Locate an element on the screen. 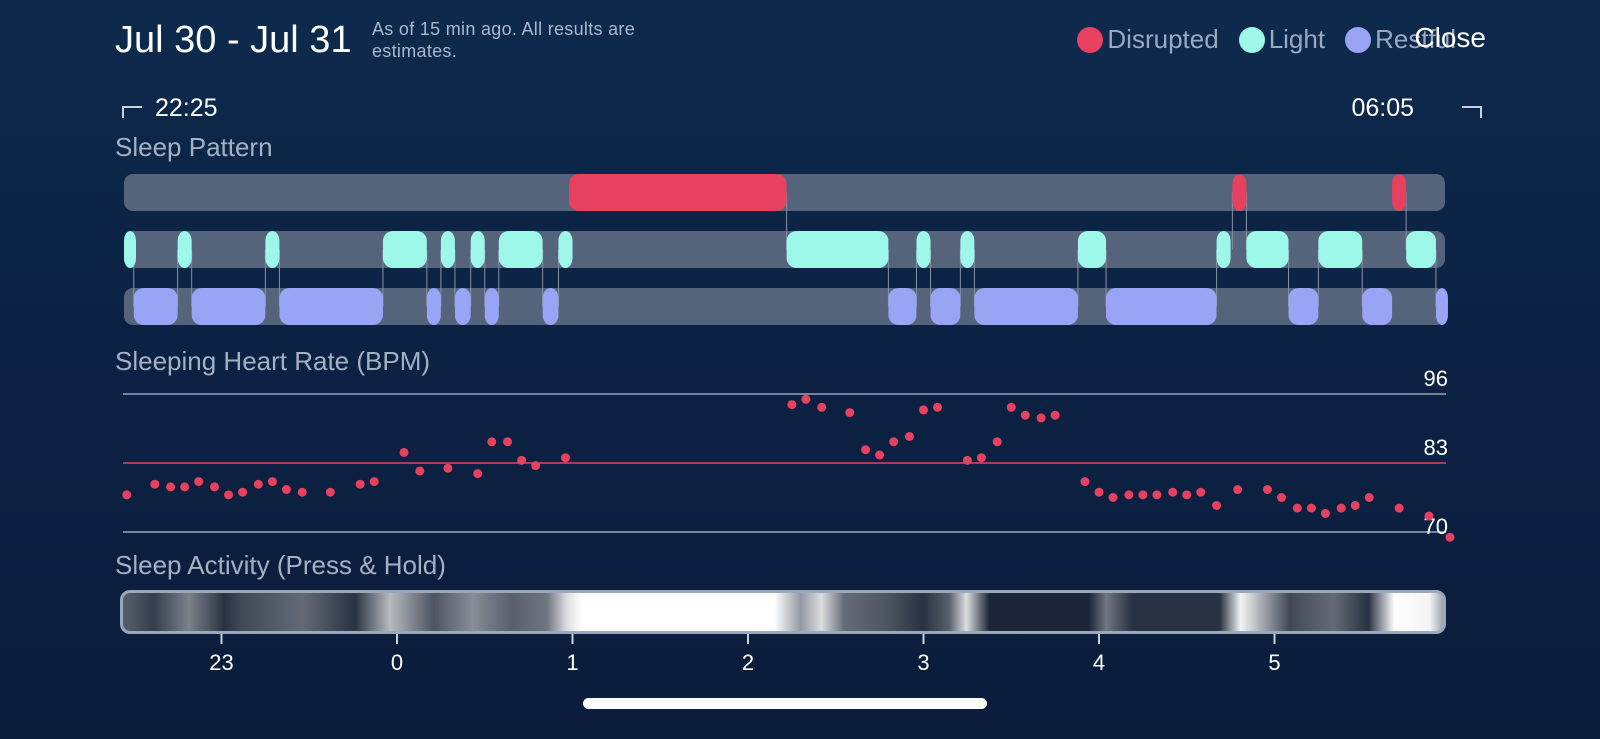 The width and height of the screenshot is (1600, 739). legend-label-light: Light is located at coordinates (1297, 39).